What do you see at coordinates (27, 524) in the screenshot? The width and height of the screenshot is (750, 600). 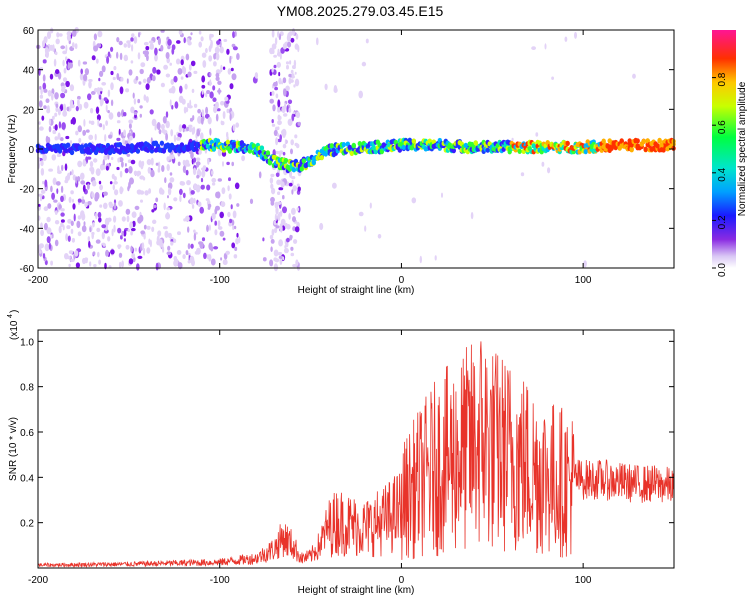 I see `snr-ytick-label: 0.2` at bounding box center [27, 524].